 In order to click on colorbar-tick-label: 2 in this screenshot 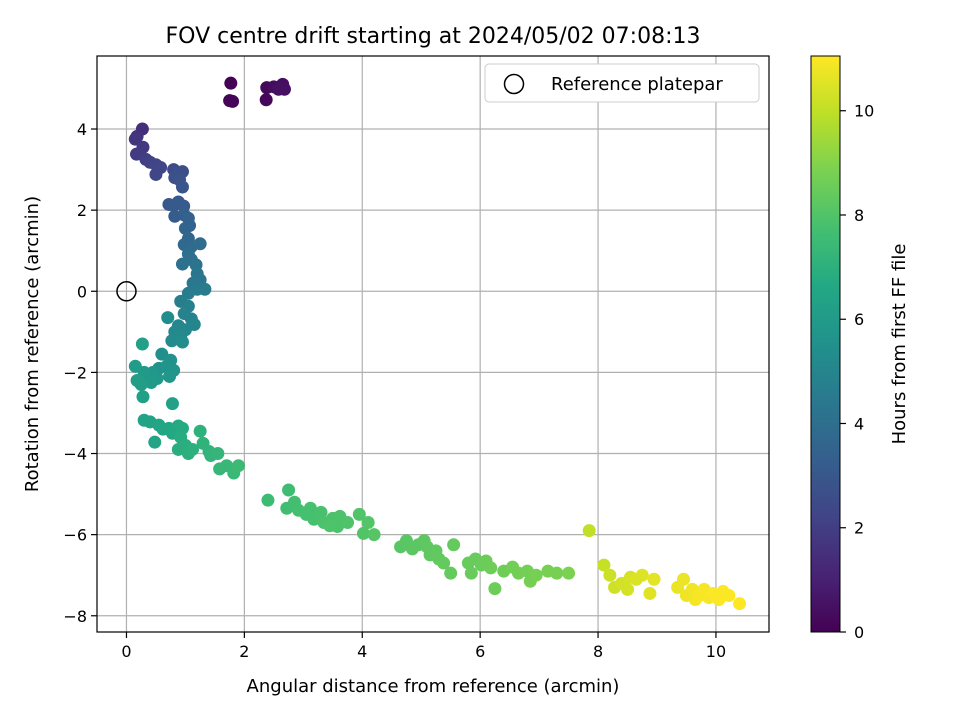, I will do `click(859, 528)`.